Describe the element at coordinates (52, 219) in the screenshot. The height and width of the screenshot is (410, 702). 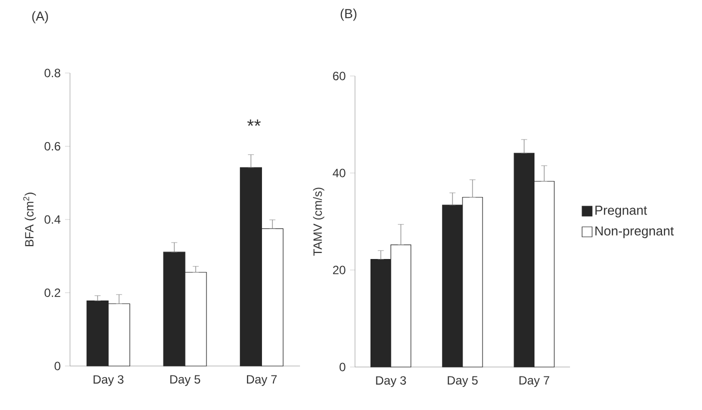
I see `y-tick-label: 0.4` at that location.